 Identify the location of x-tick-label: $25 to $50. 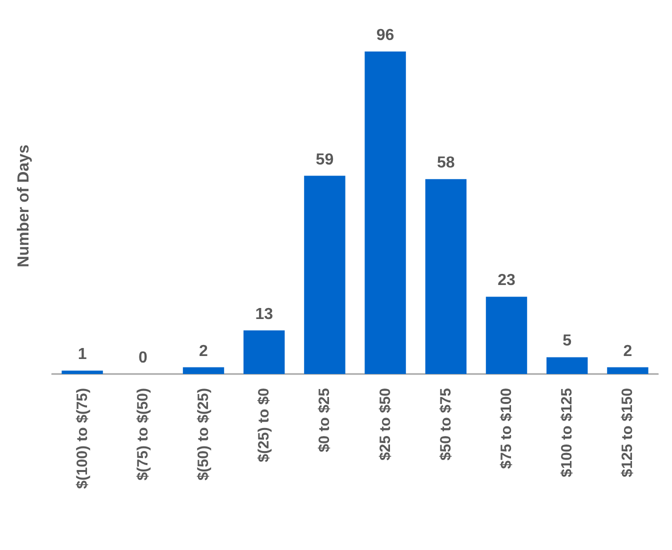
(385, 424).